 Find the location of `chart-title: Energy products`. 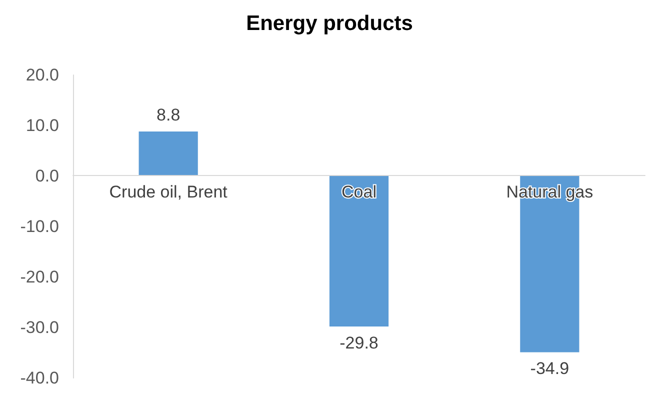

chart-title: Energy products is located at coordinates (329, 23).